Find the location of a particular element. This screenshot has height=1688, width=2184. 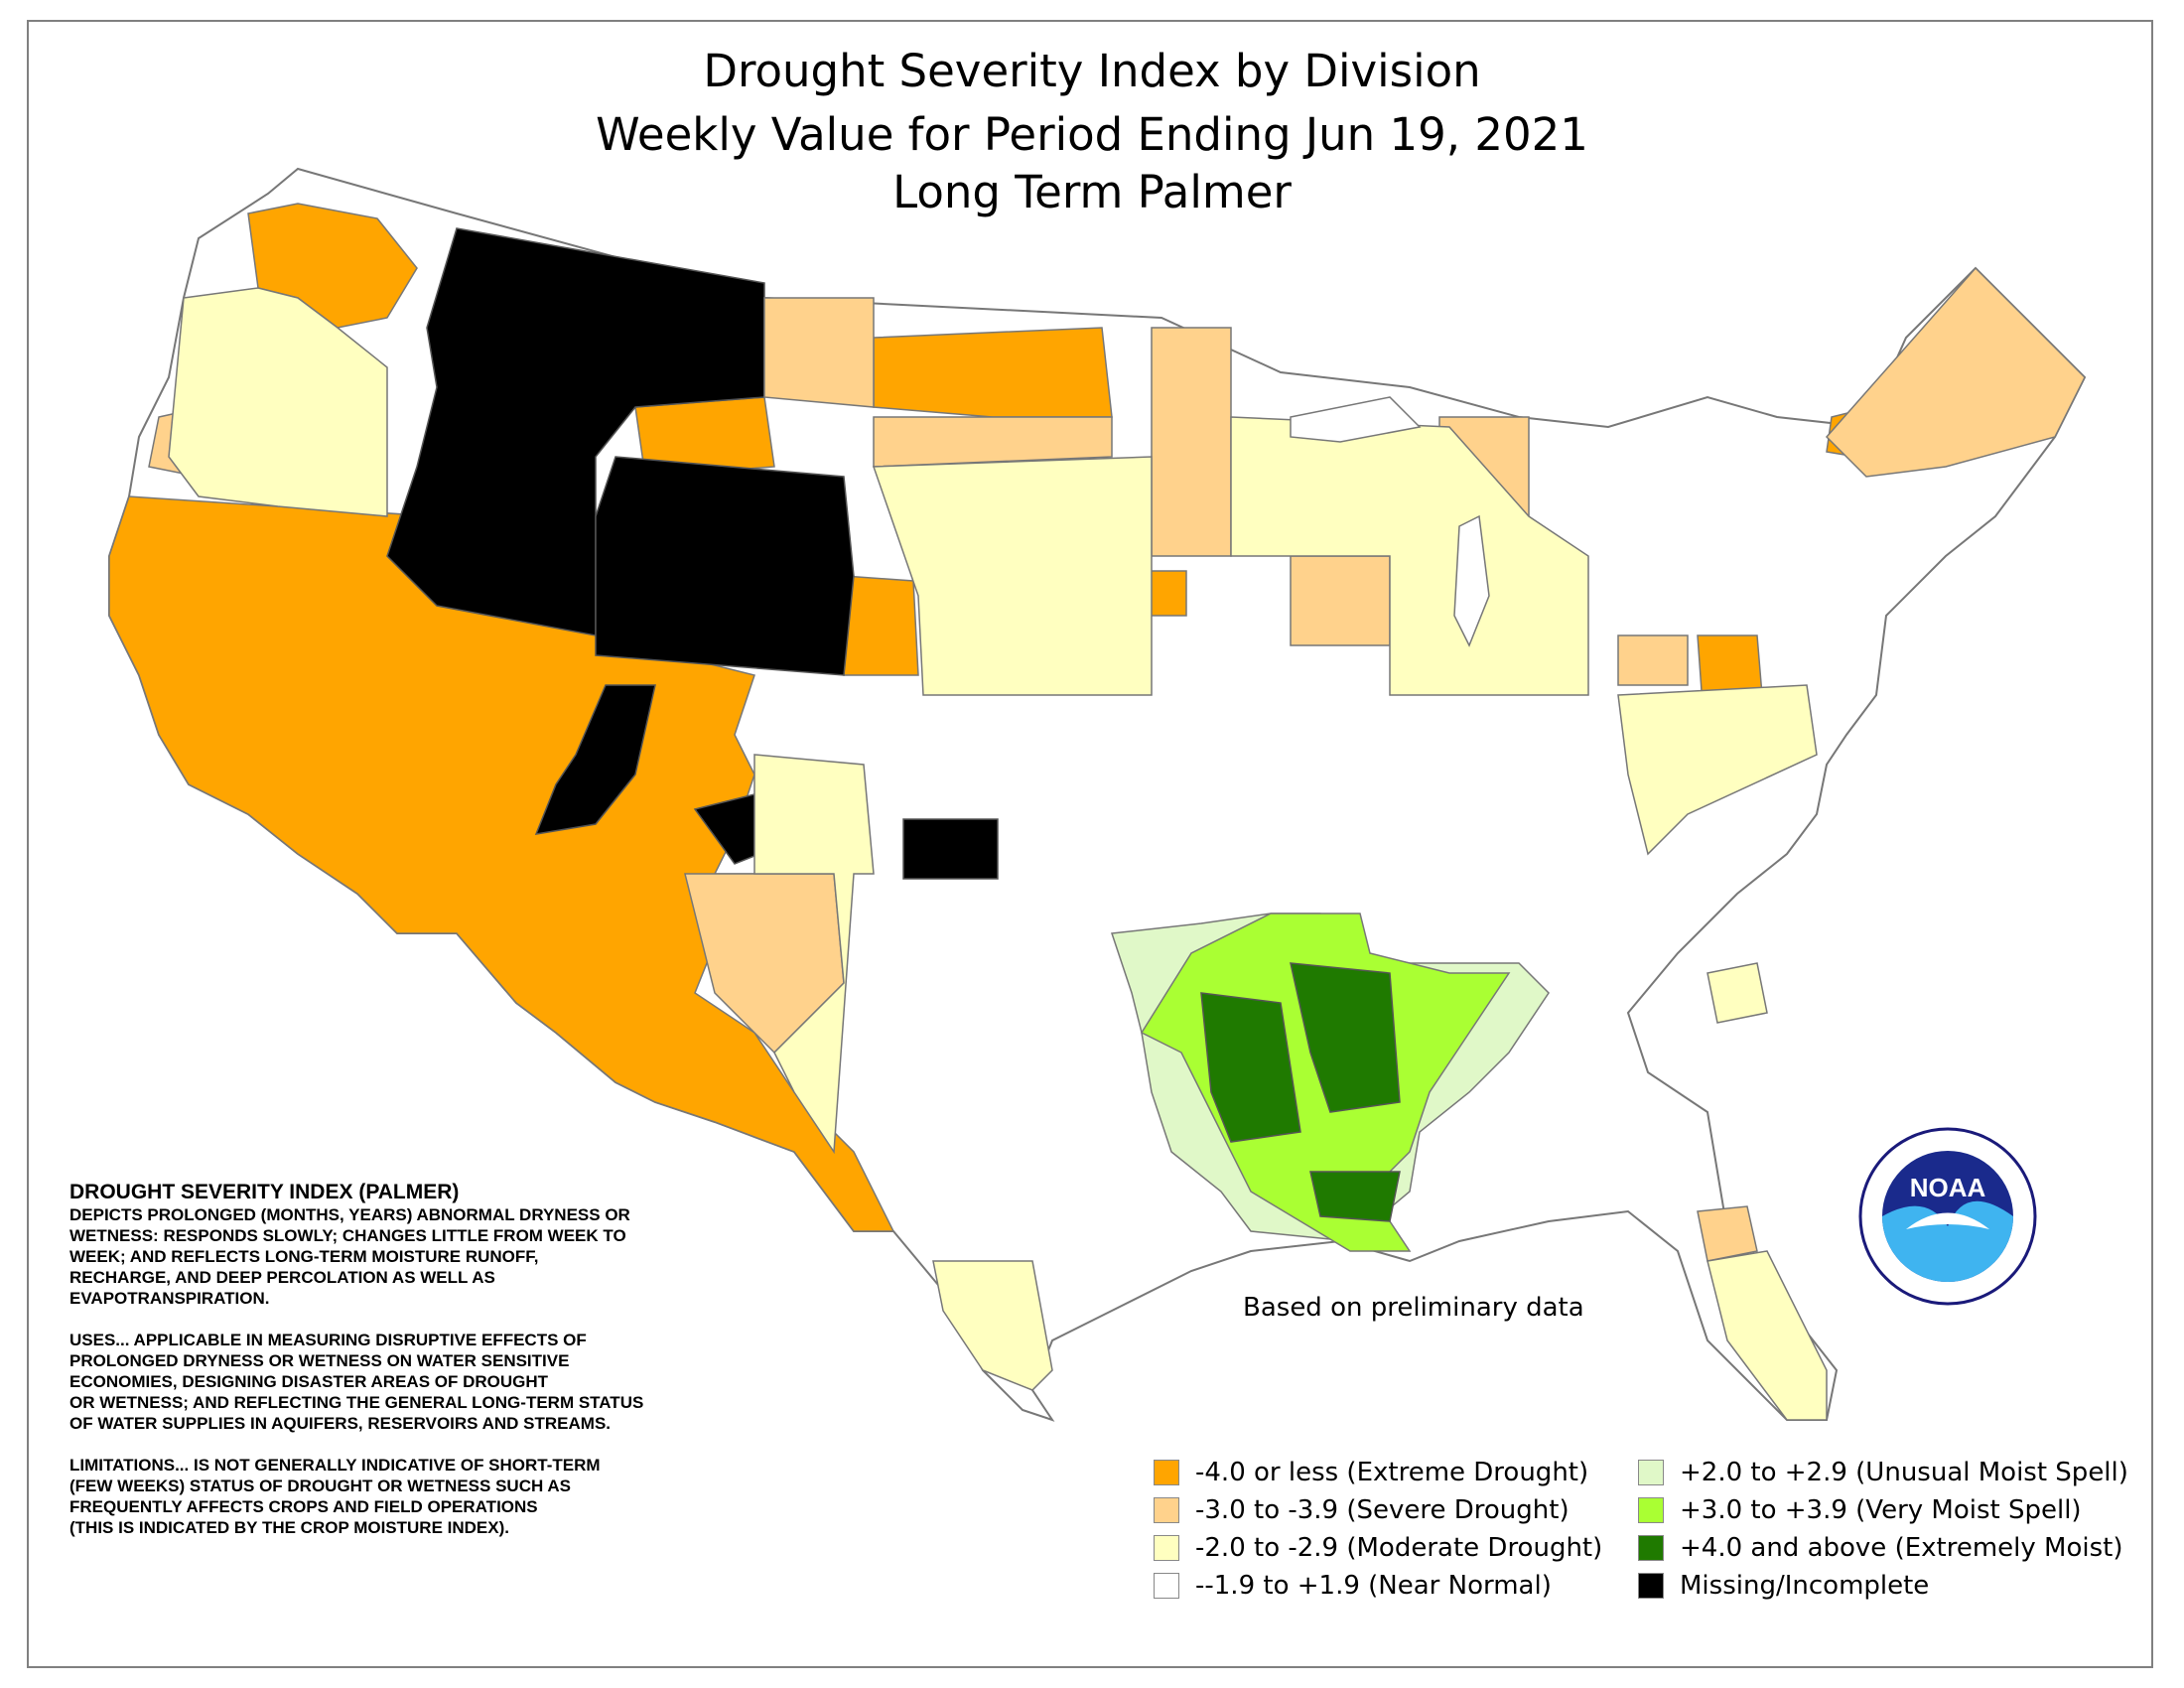

legend-label-extremely-moist: +4.0 and above (Extremely Moist) is located at coordinates (1901, 1548).